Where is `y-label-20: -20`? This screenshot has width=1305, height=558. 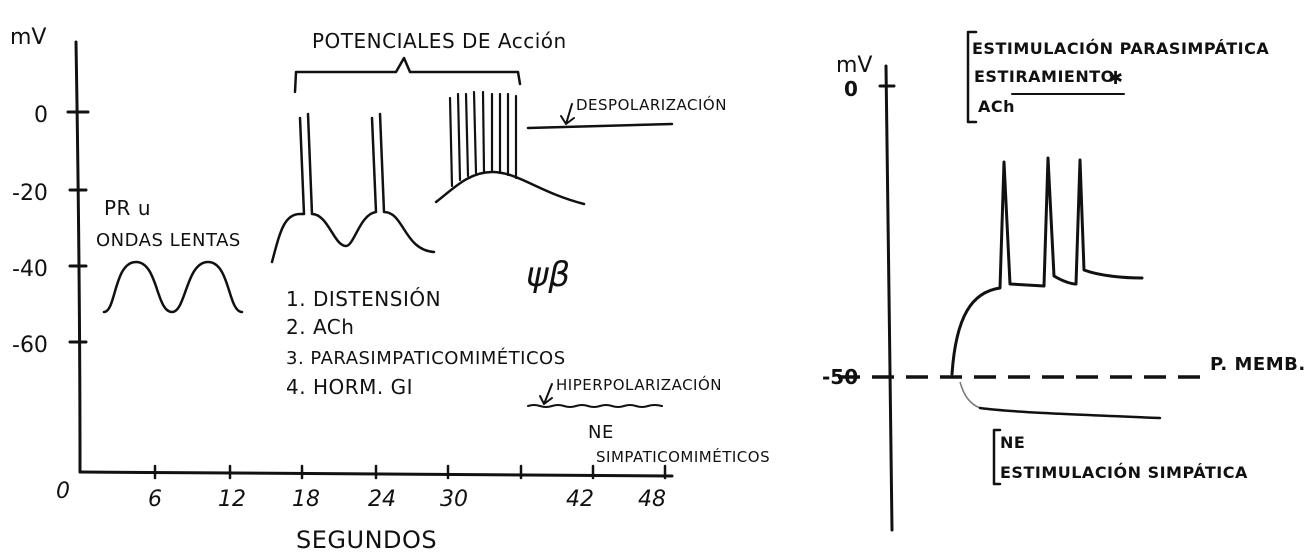 y-label-20: -20 is located at coordinates (30, 193).